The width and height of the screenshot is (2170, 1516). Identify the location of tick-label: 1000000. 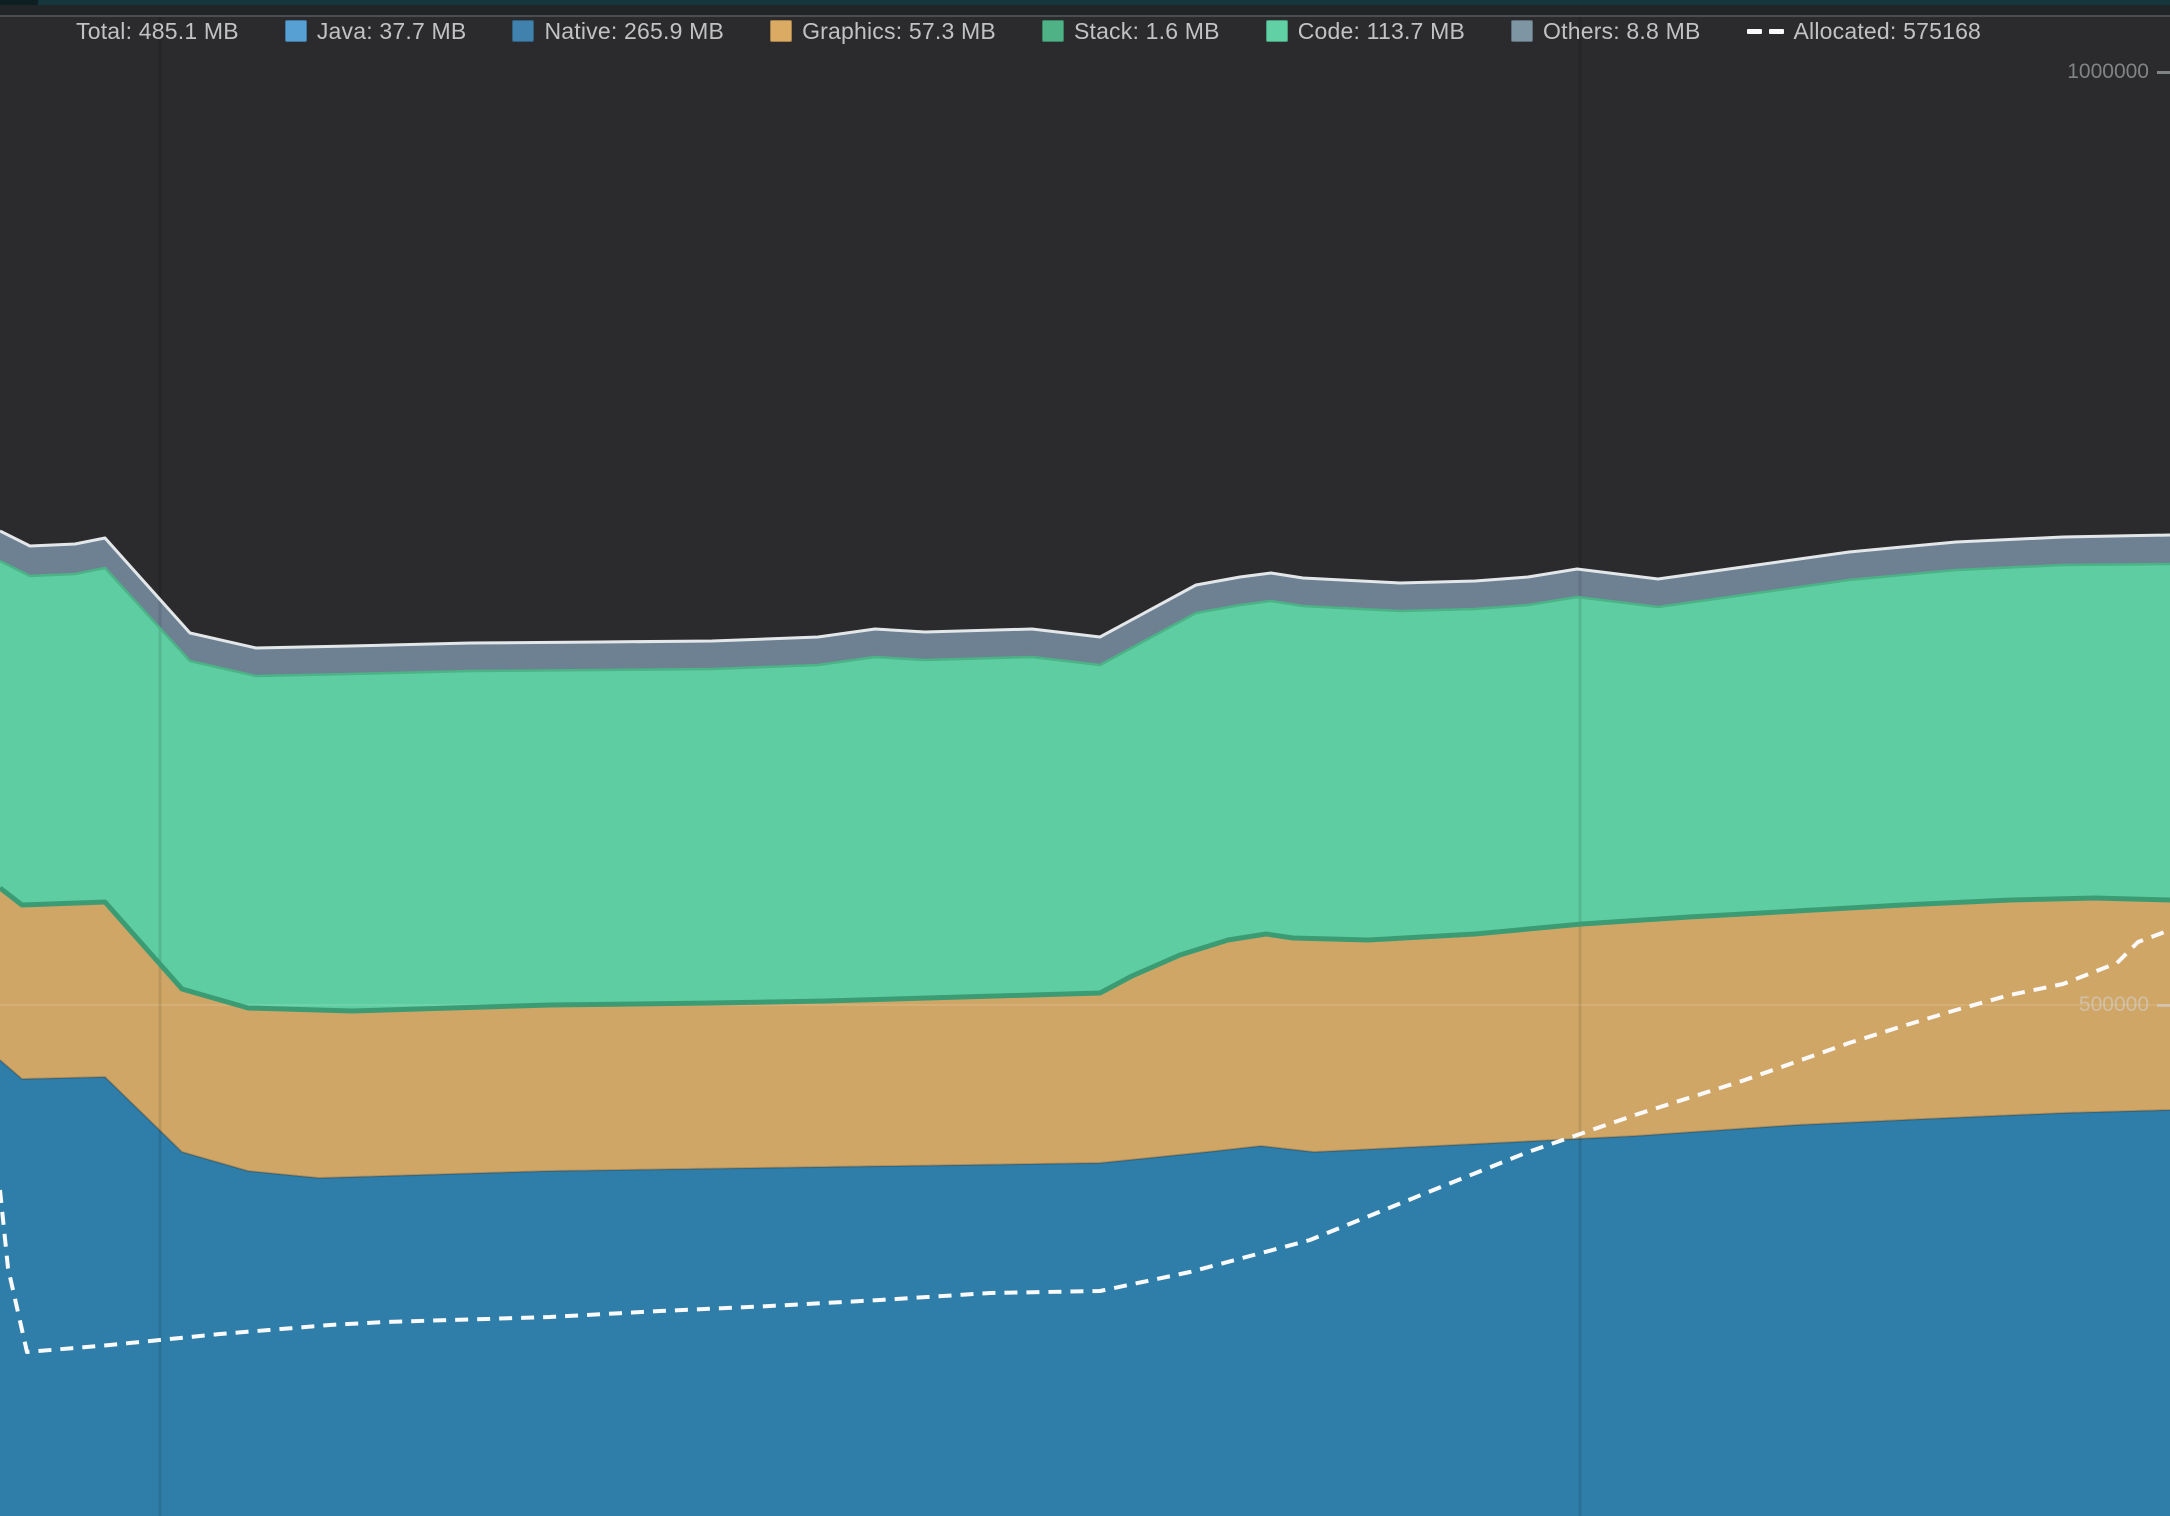
(2108, 71).